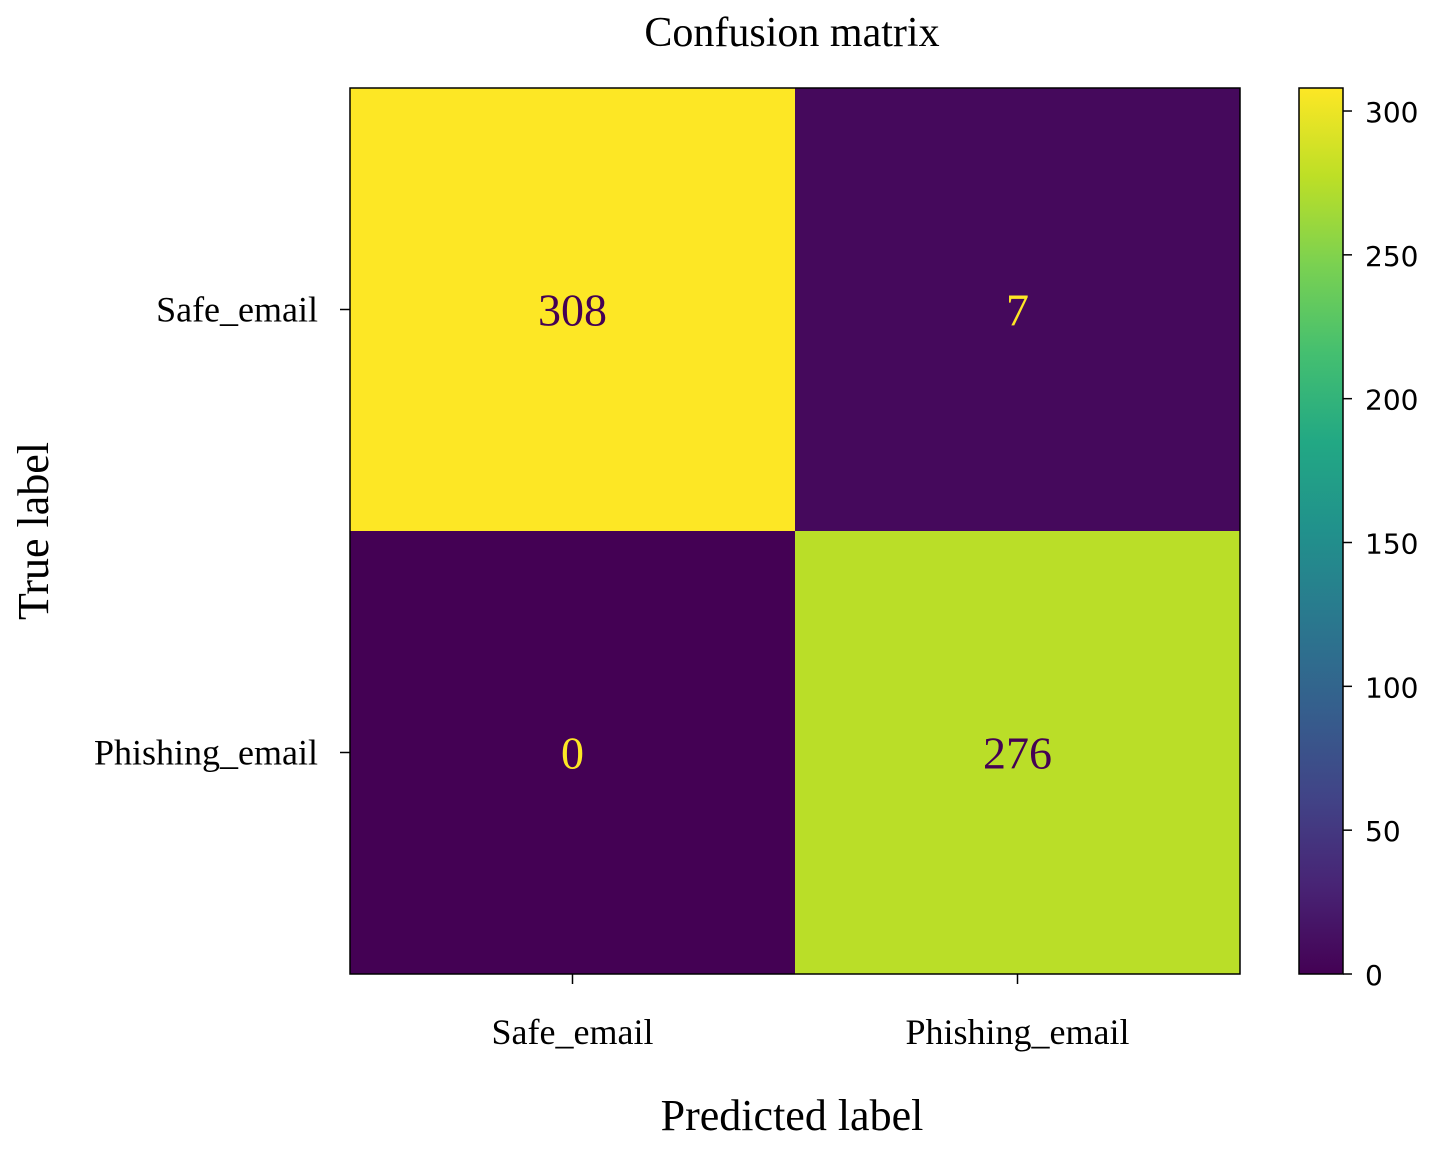 The height and width of the screenshot is (1151, 1438). What do you see at coordinates (1391, 687) in the screenshot?
I see `colorbar-tick-label: 100` at bounding box center [1391, 687].